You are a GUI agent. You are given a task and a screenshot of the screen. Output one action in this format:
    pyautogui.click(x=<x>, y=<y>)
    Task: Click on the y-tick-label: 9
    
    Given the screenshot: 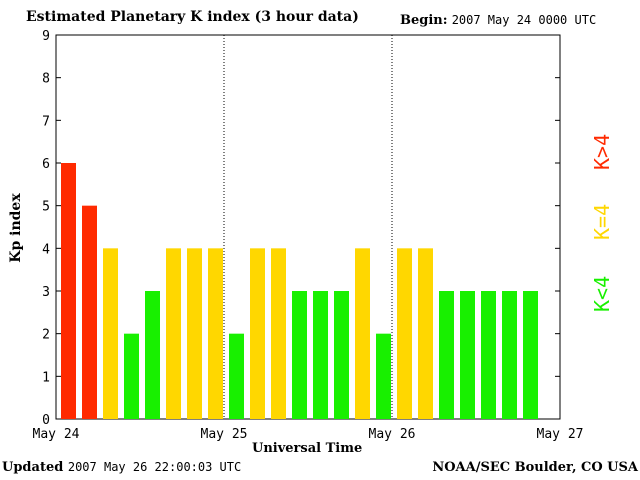 What is the action you would take?
    pyautogui.click(x=46, y=36)
    